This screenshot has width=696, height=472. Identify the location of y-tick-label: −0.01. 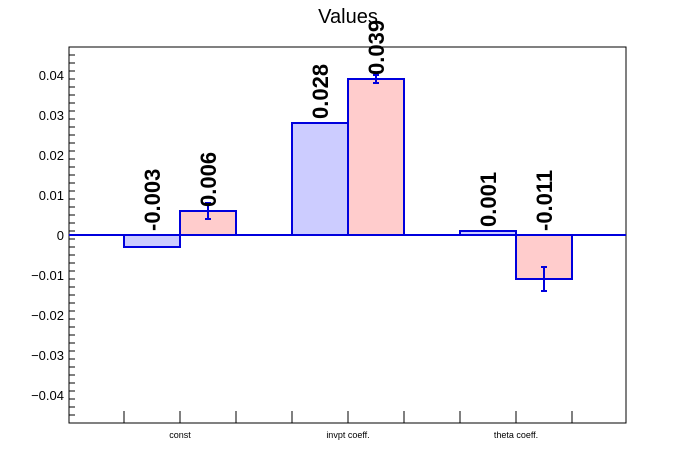
(47, 275).